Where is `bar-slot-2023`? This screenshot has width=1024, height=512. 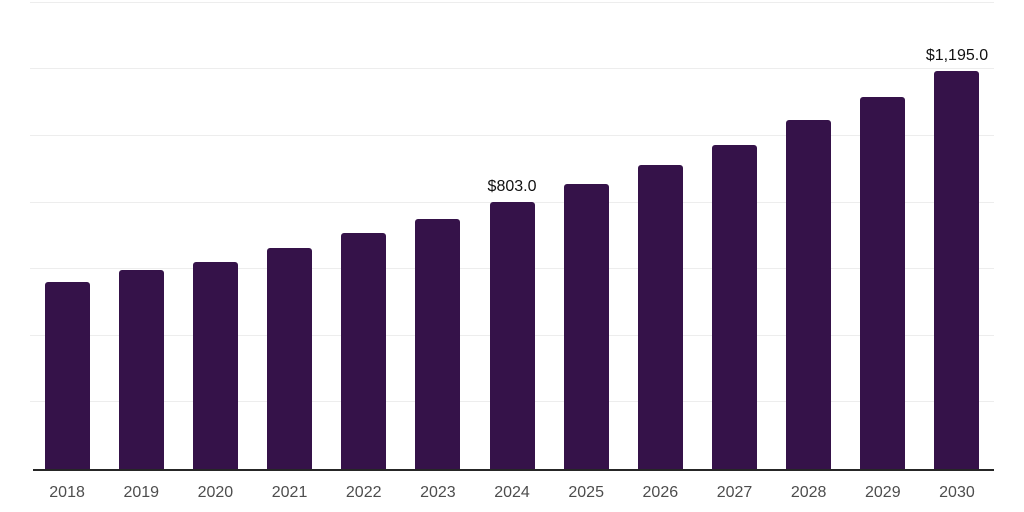 bar-slot-2023 is located at coordinates (438, 234).